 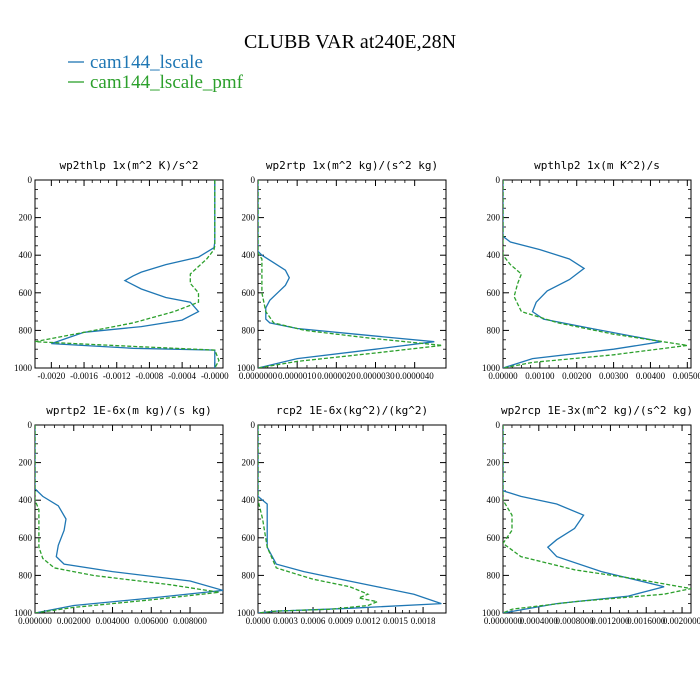 I want to click on x-tick-label: -0.0000, so click(x=215, y=376).